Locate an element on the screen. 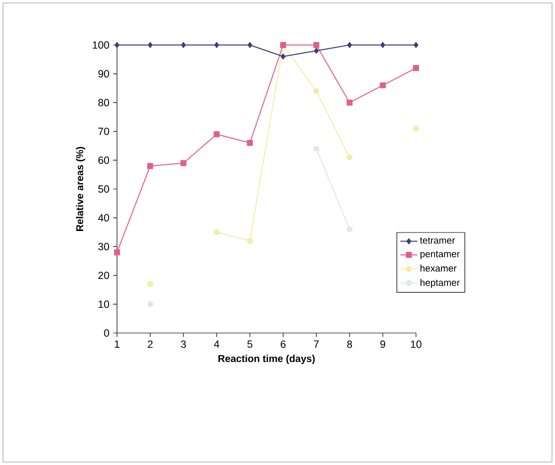 This screenshot has width=555, height=465. x-tick-label: 10 is located at coordinates (416, 344).